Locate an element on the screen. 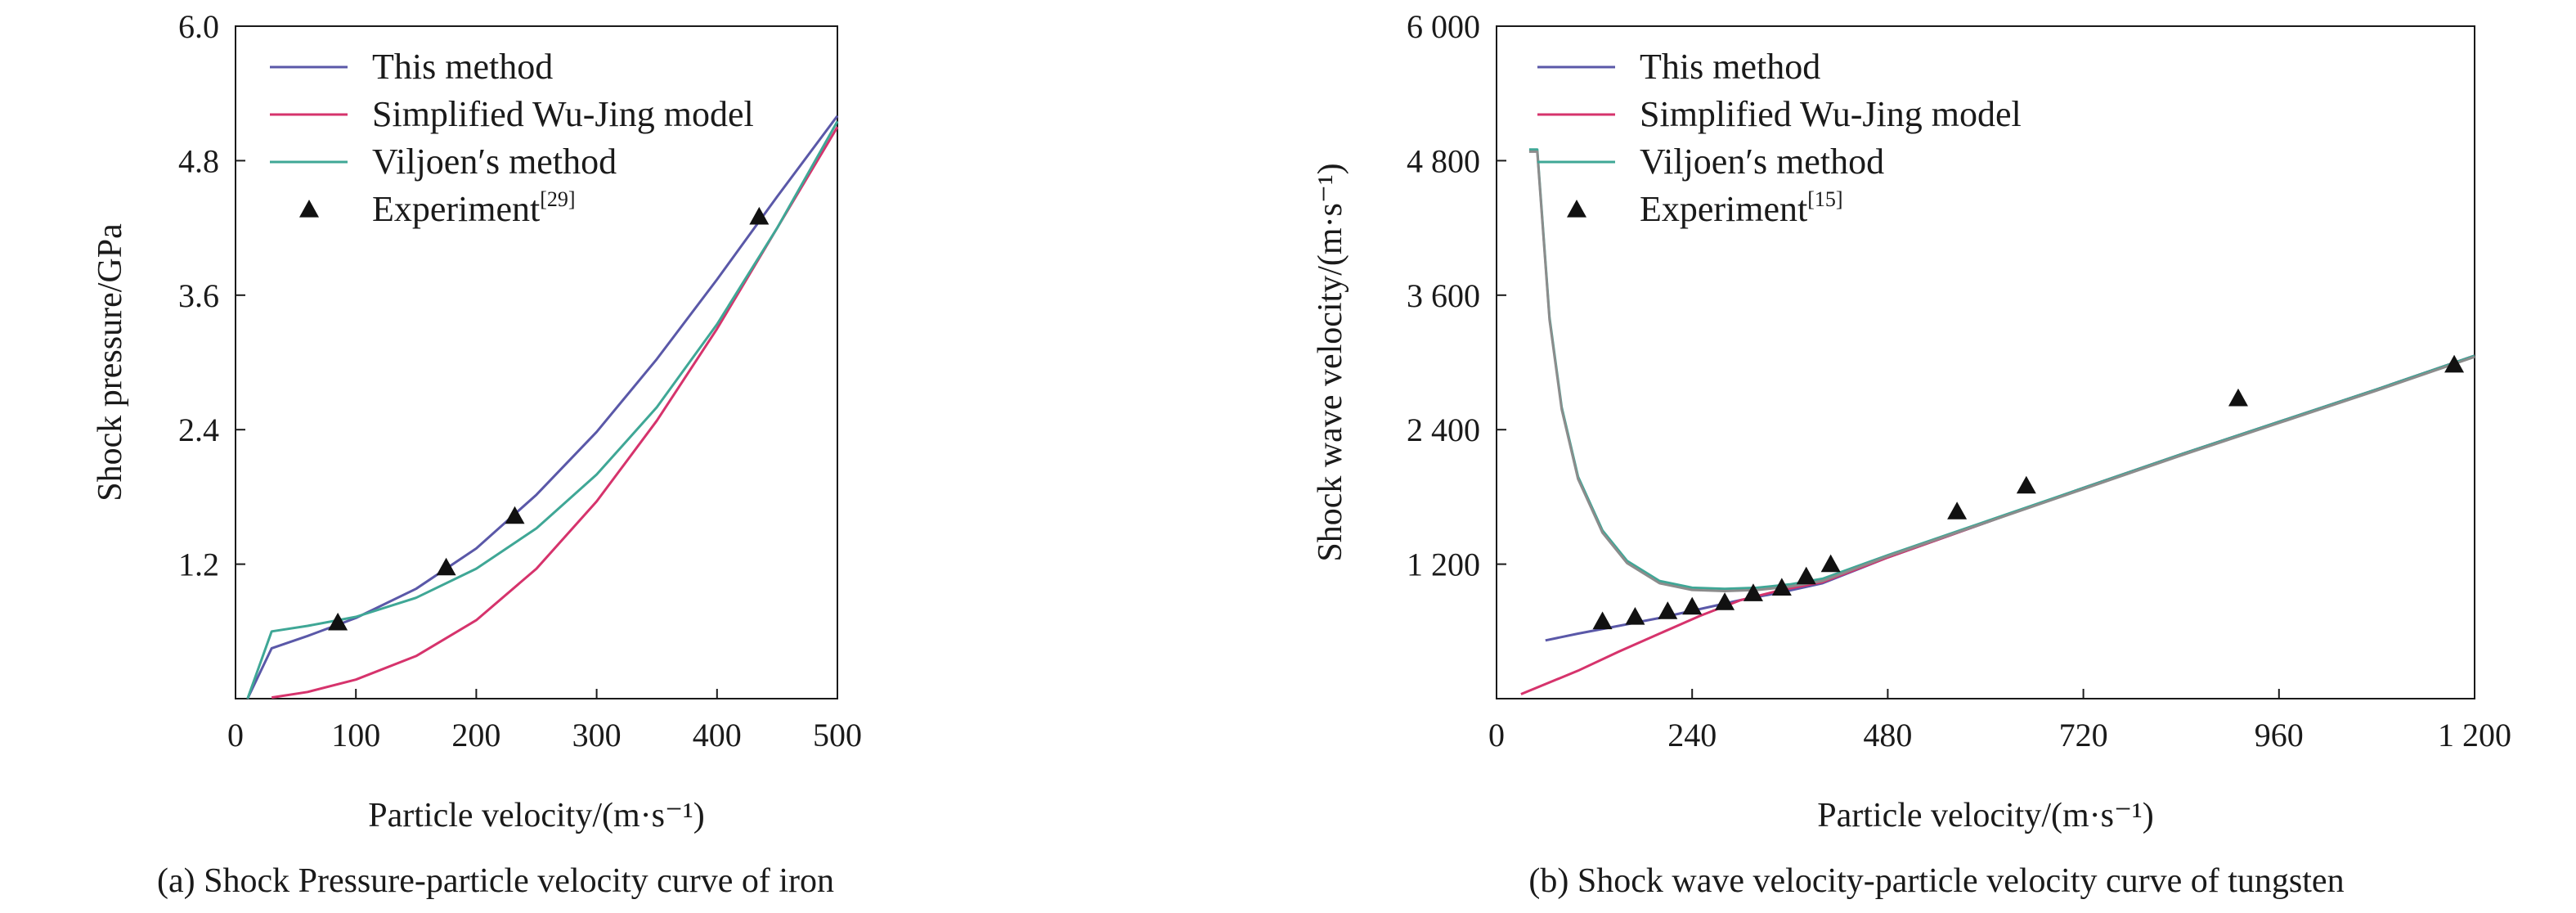  y-tick-label: 6.0 is located at coordinates (198, 26).